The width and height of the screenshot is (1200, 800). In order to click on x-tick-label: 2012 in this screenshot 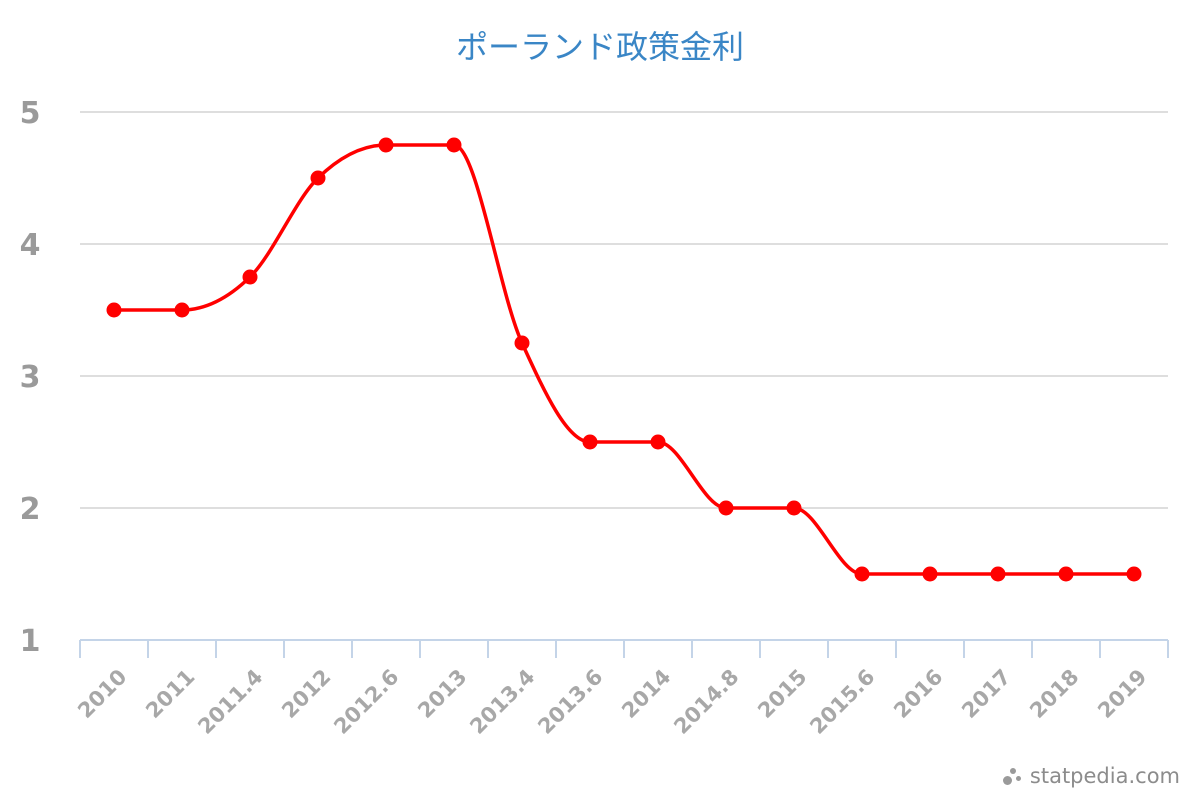, I will do `click(306, 694)`.